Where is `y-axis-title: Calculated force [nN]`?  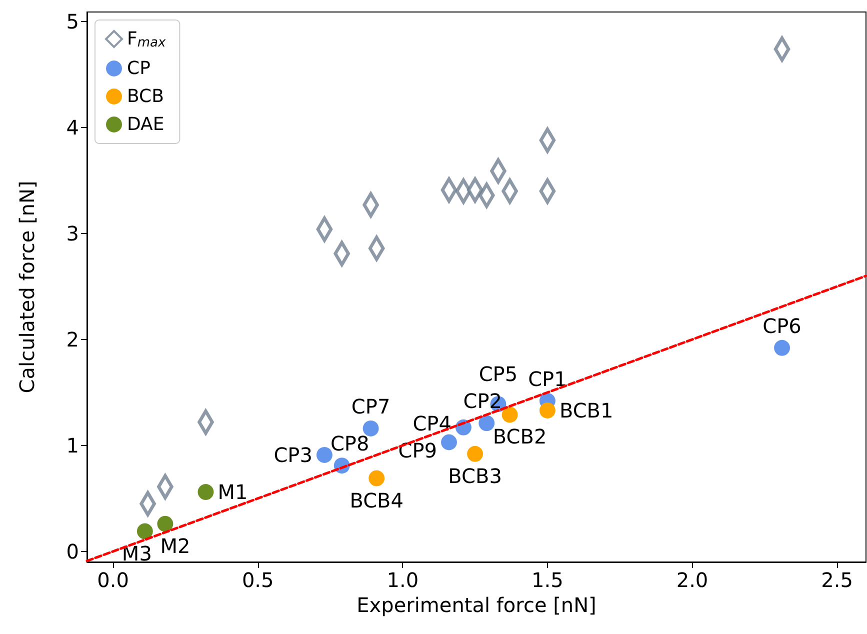 y-axis-title: Calculated force [nN] is located at coordinates (27, 287).